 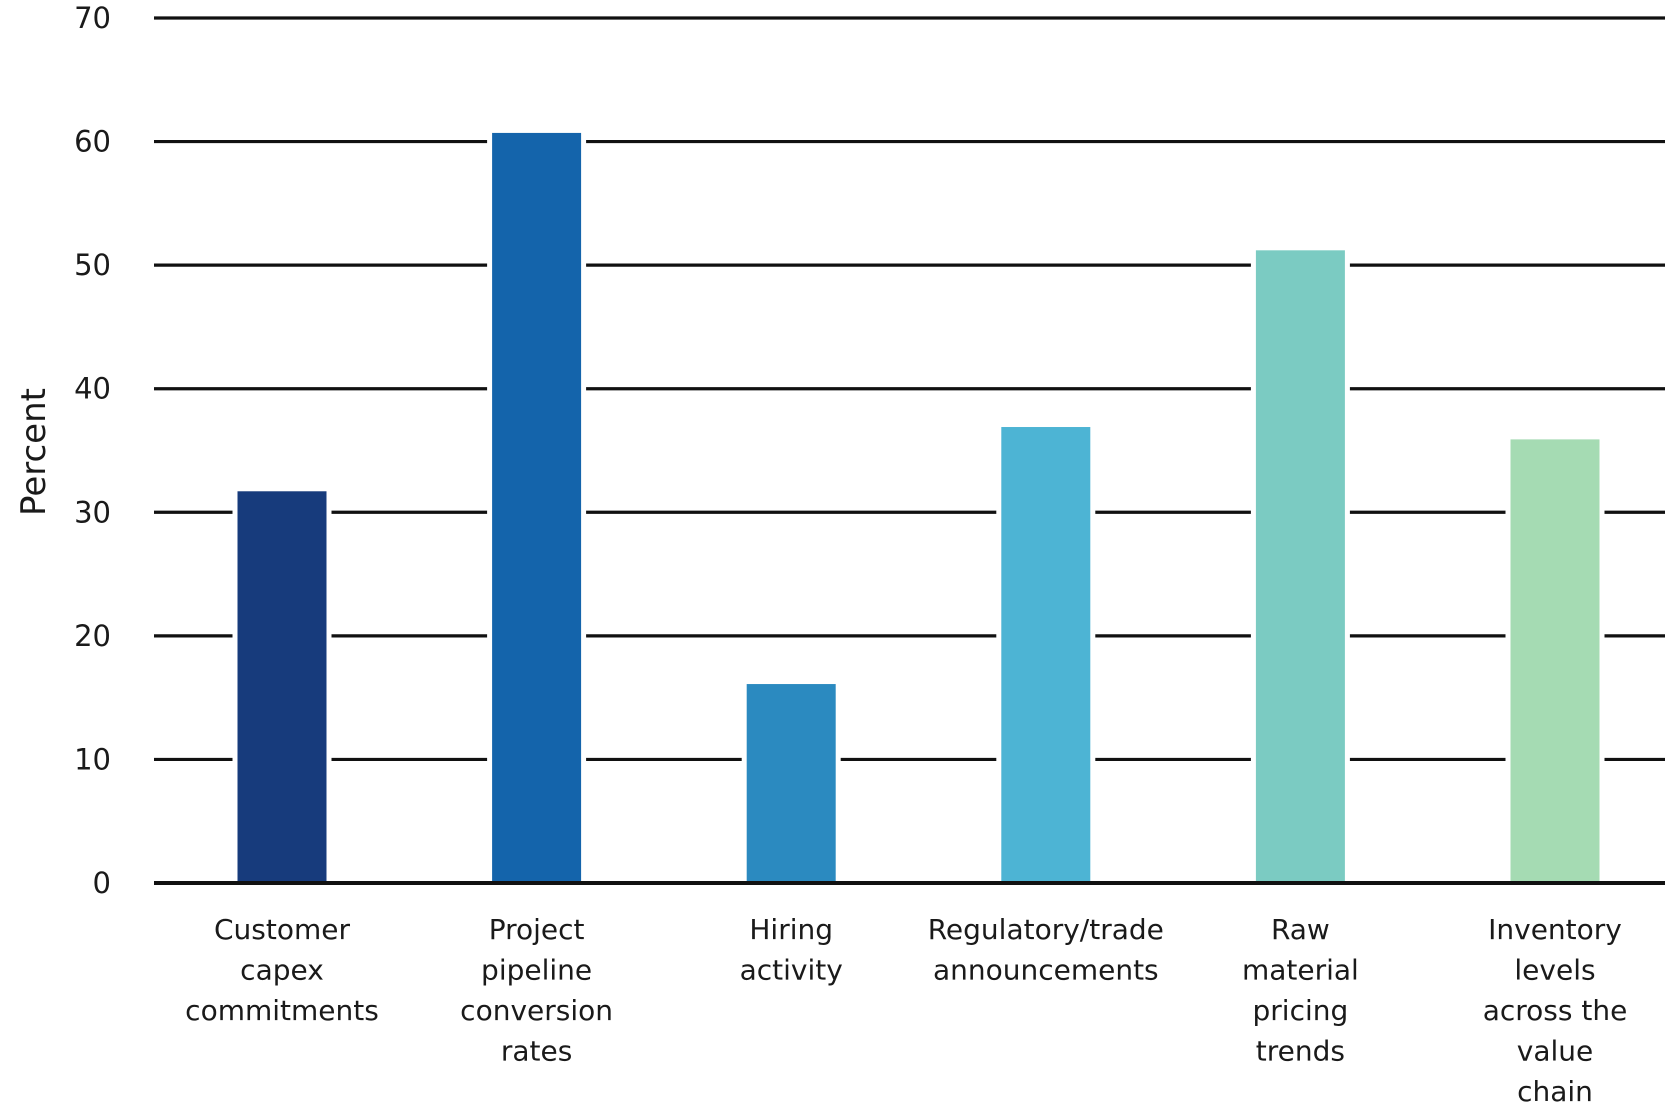 What do you see at coordinates (536, 970) in the screenshot?
I see `x-category-label: pipeline` at bounding box center [536, 970].